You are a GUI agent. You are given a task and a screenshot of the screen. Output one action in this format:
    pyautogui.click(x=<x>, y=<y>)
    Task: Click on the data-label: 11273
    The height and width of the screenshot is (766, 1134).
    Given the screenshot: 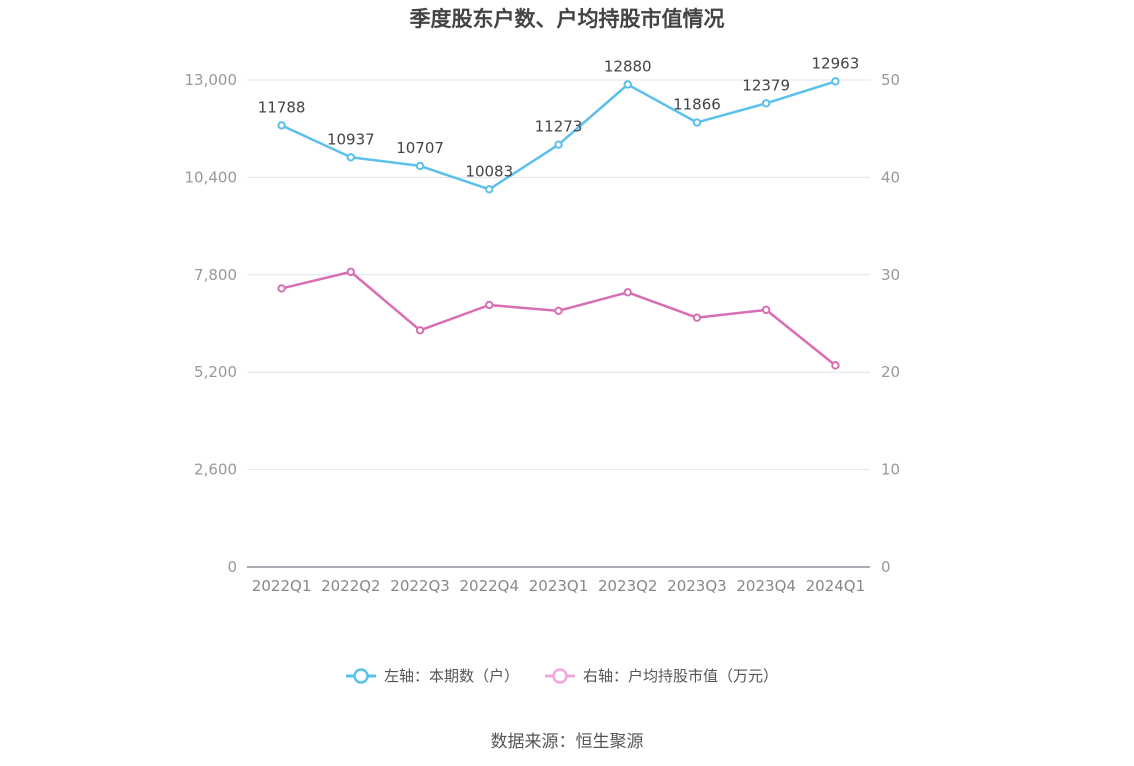 What is the action you would take?
    pyautogui.click(x=559, y=127)
    